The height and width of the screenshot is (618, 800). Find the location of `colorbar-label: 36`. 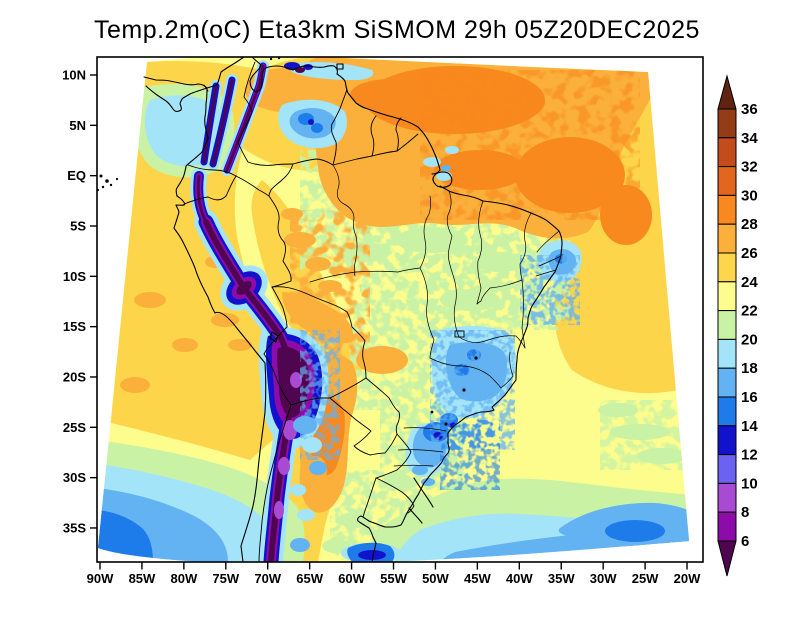

colorbar-label: 36 is located at coordinates (749, 109).